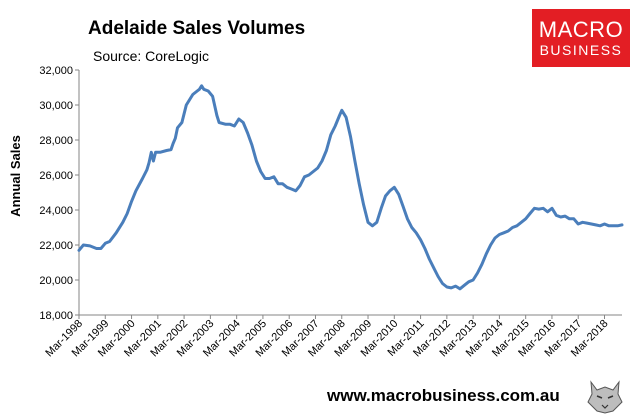 The width and height of the screenshot is (636, 418). Describe the element at coordinates (56, 141) in the screenshot. I see `y-tick-label: 28,000` at that location.